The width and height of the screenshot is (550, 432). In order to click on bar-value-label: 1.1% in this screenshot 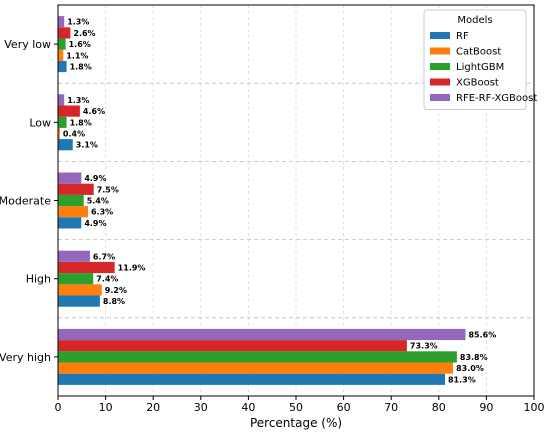, I will do `click(77, 55)`.